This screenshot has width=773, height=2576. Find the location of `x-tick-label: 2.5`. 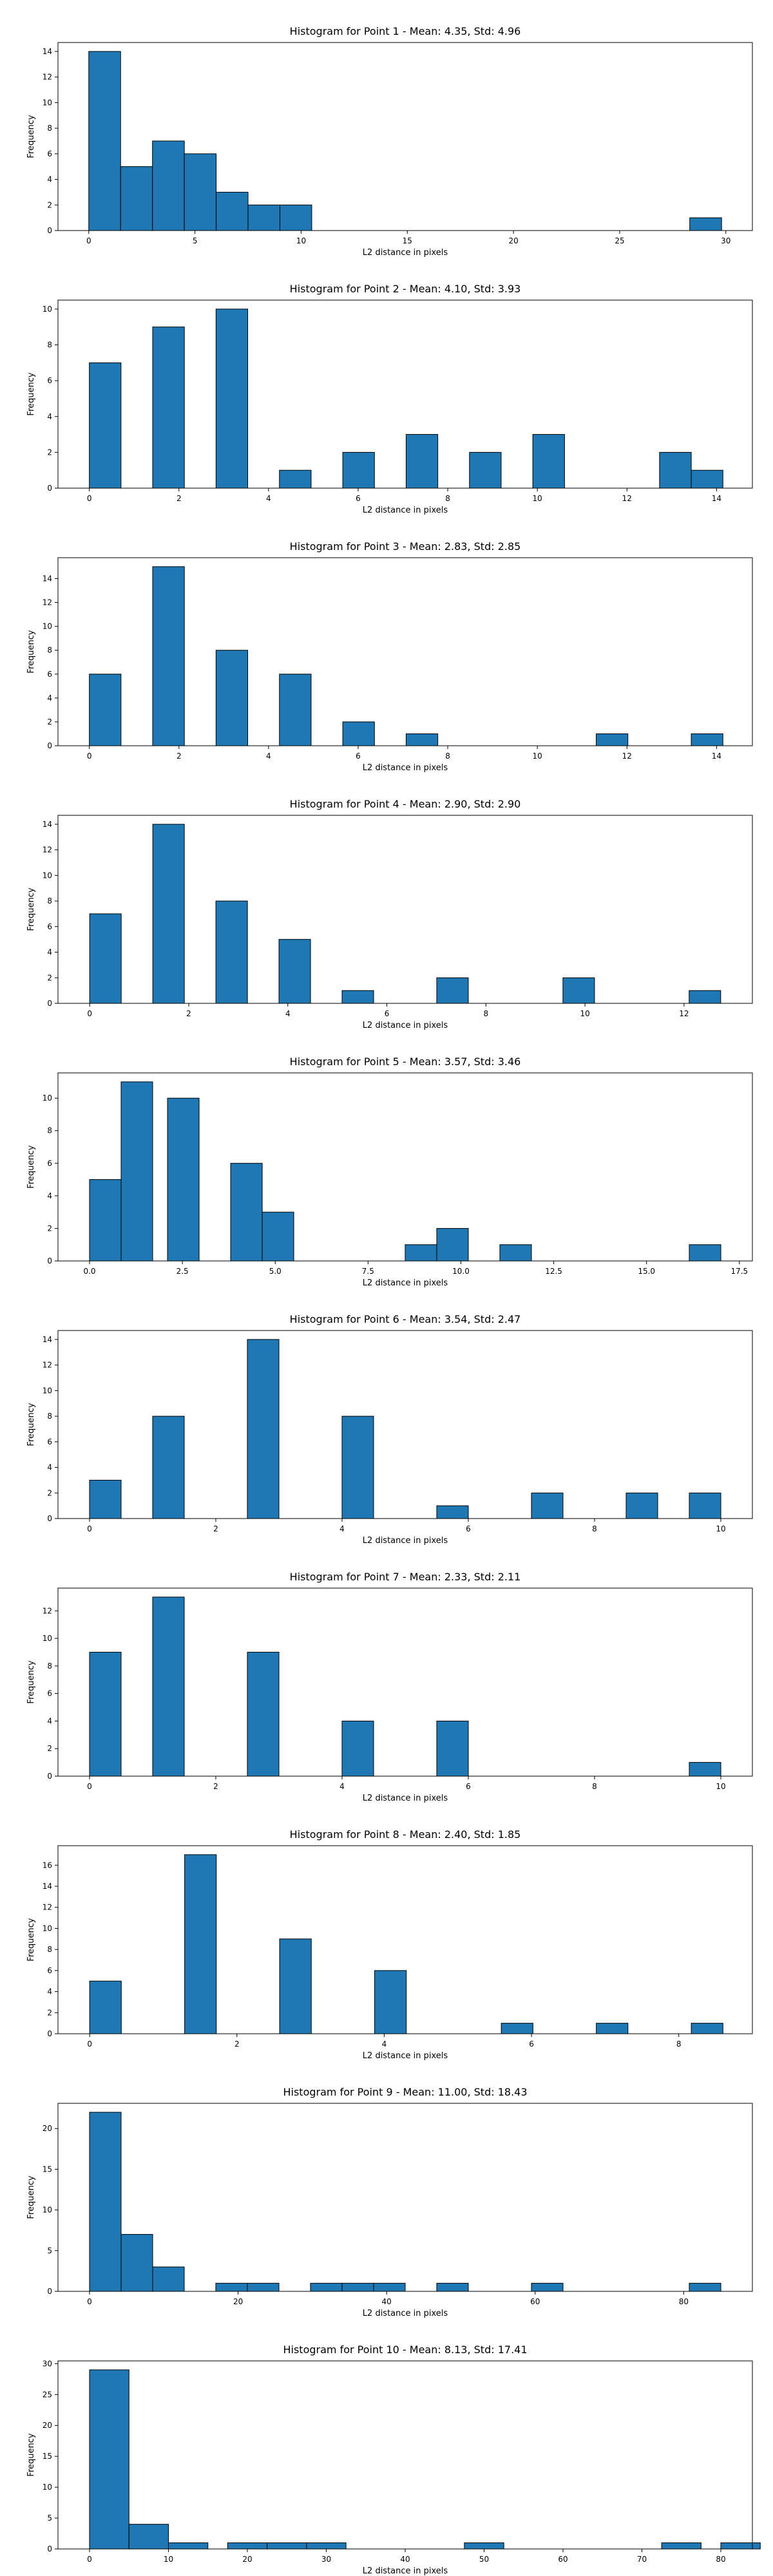

x-tick-label: 2.5 is located at coordinates (183, 1271).